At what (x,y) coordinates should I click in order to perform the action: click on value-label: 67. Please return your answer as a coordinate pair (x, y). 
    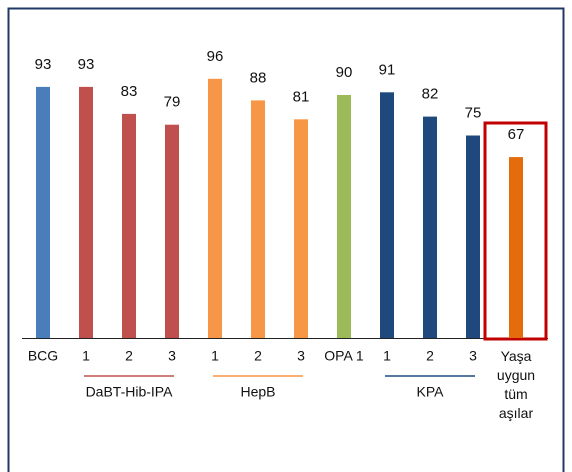
    Looking at the image, I should click on (516, 134).